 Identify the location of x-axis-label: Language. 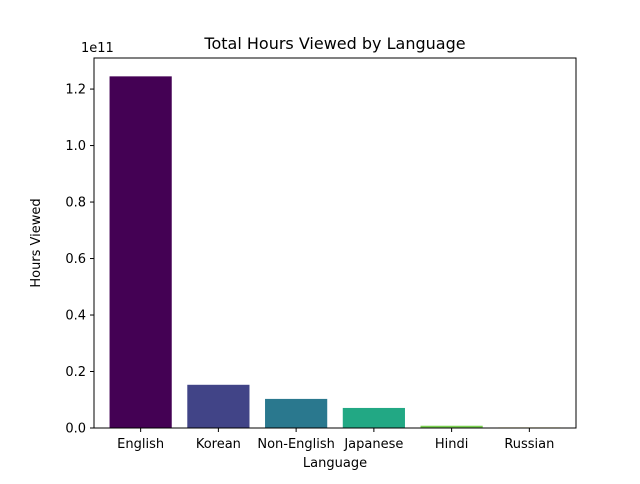
(335, 463).